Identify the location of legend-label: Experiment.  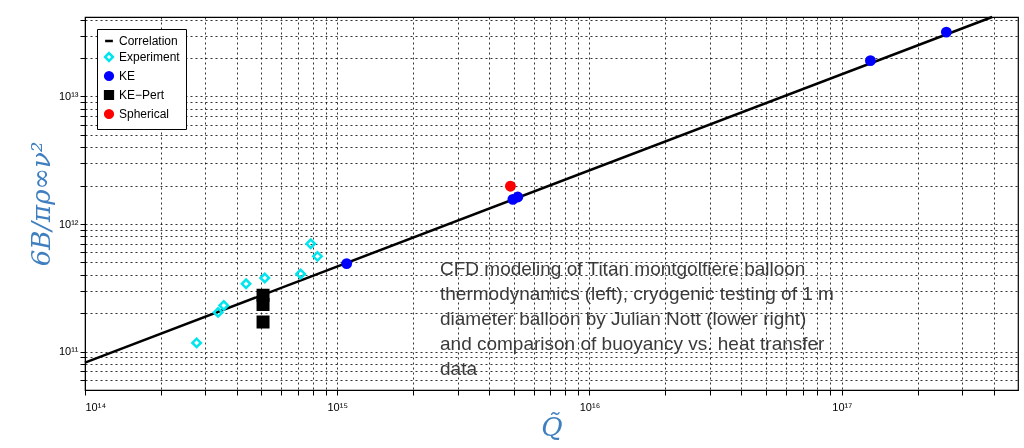
(150, 57).